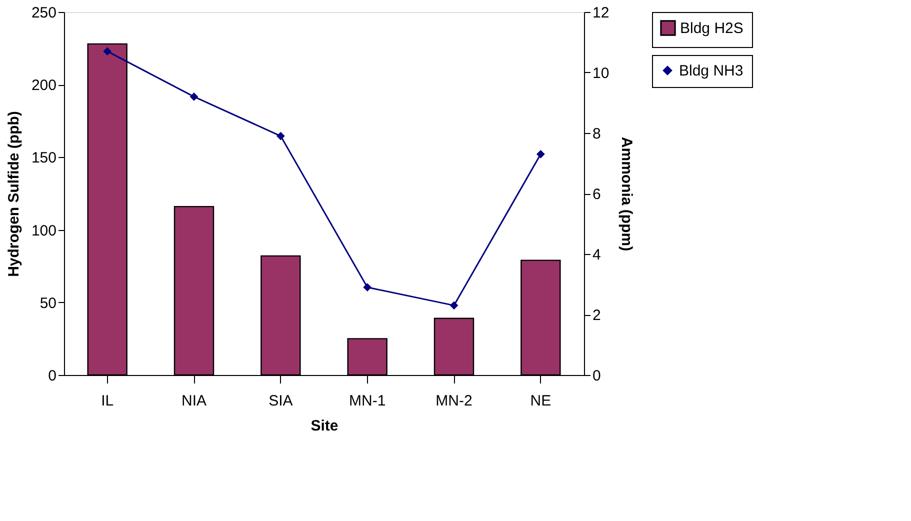 This screenshot has width=911, height=521. I want to click on x-tick-label: MN-2, so click(454, 401).